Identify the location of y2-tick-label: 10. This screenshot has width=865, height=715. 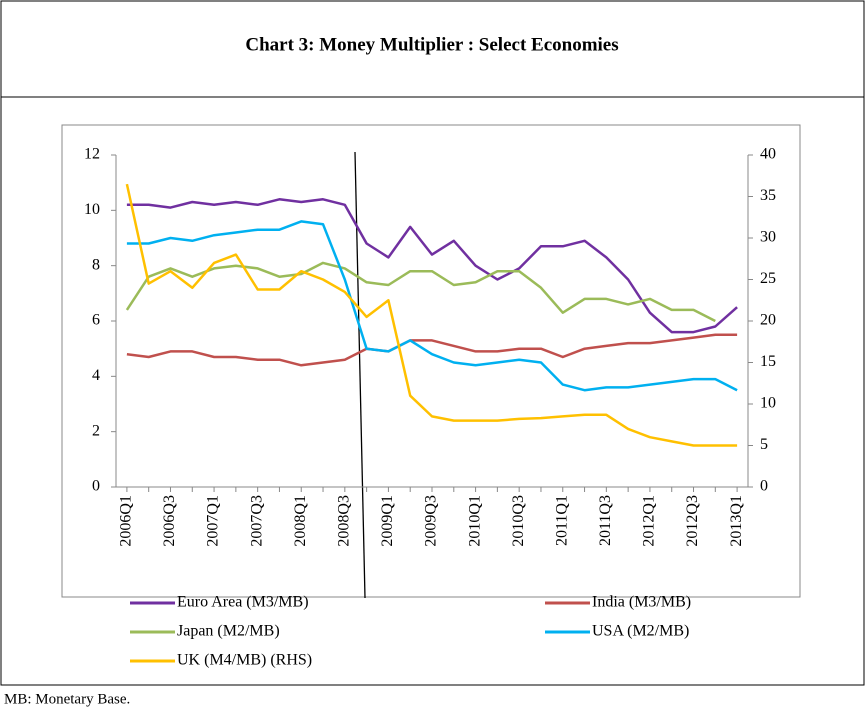
(768, 403).